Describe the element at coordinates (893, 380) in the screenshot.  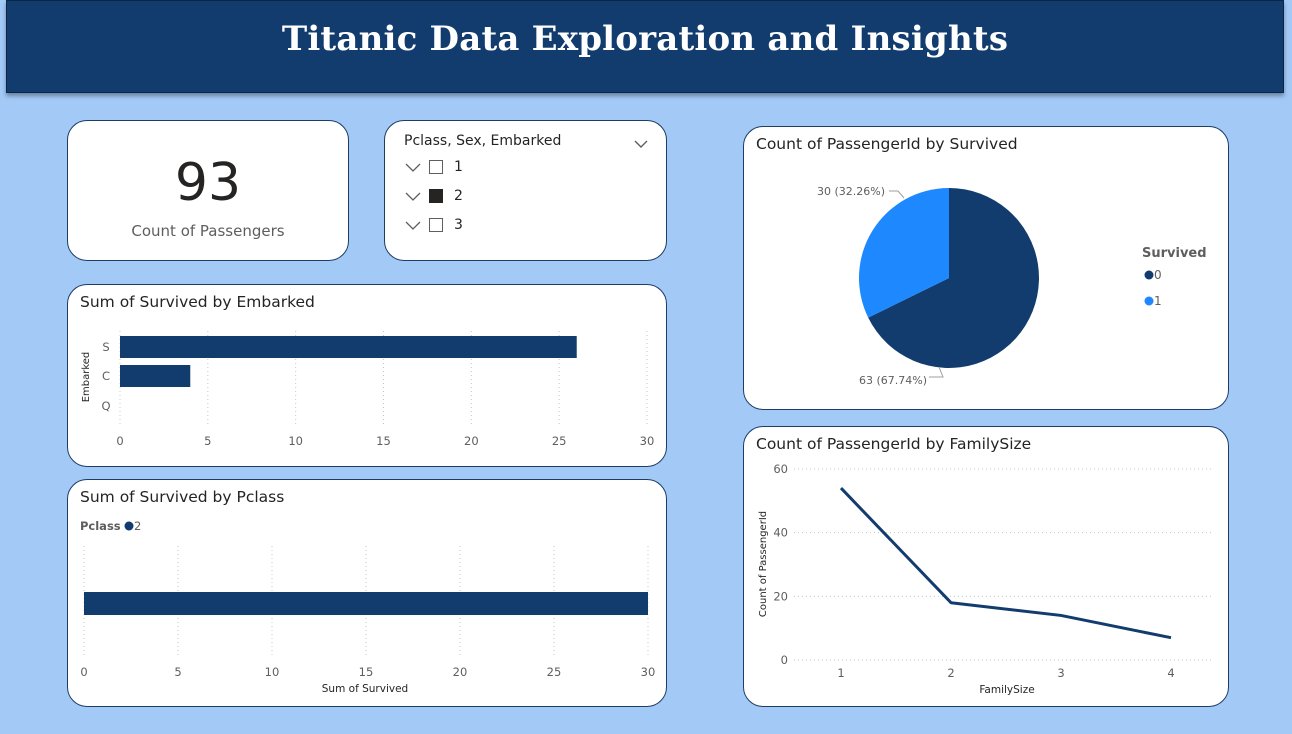
I see `data-label: 63 (67.74%)` at that location.